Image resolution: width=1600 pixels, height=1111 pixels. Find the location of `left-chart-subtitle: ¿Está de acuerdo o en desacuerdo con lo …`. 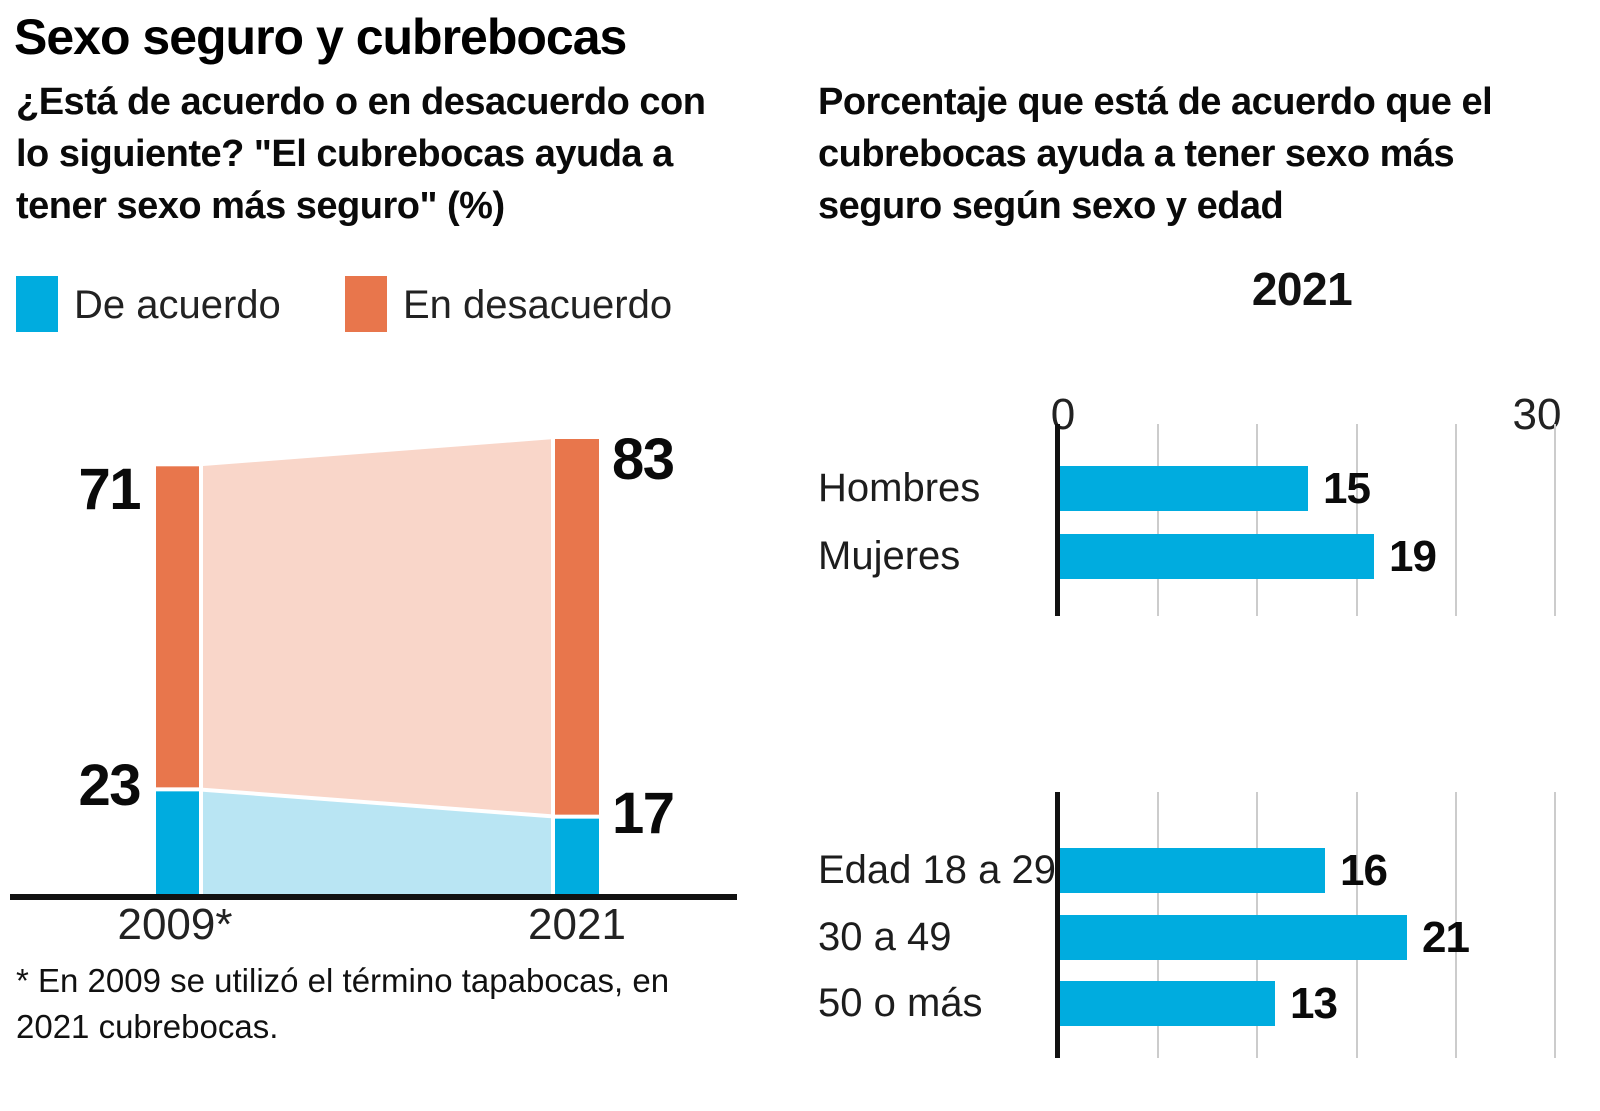

left-chart-subtitle: ¿Está de acuerdo o en desacuerdo con lo … is located at coordinates (361, 154).